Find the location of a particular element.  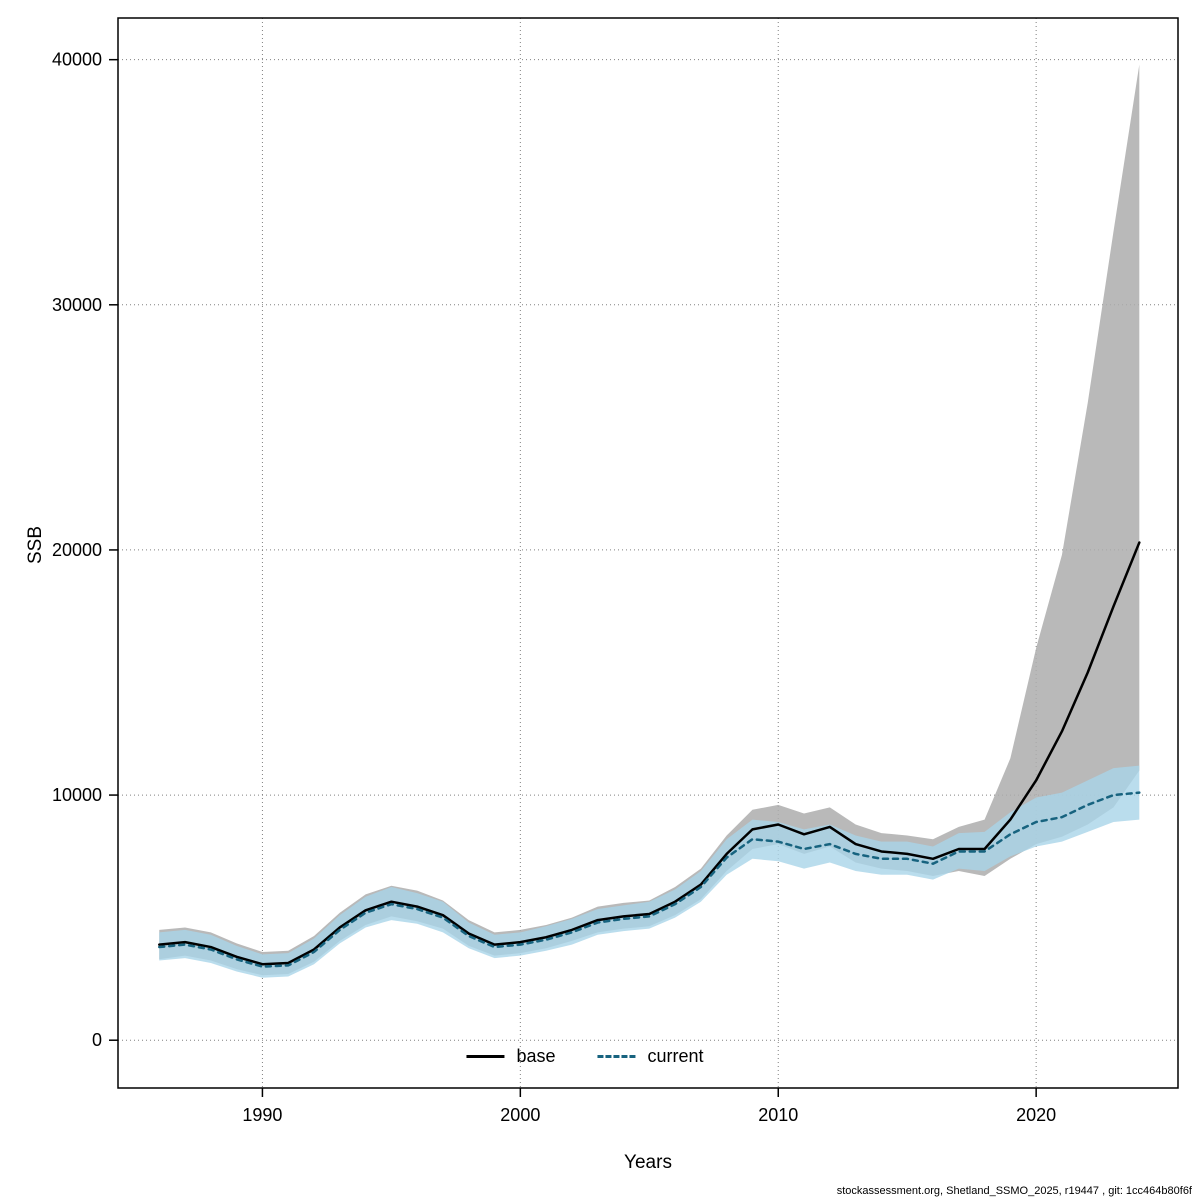

x-axis-title: Years is located at coordinates (648, 1162).